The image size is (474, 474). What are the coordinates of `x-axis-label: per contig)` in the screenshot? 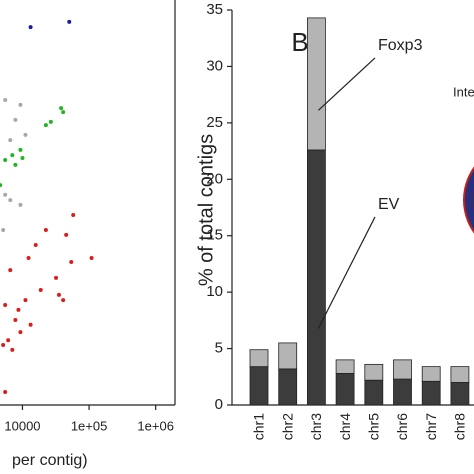 It's located at (50, 460).